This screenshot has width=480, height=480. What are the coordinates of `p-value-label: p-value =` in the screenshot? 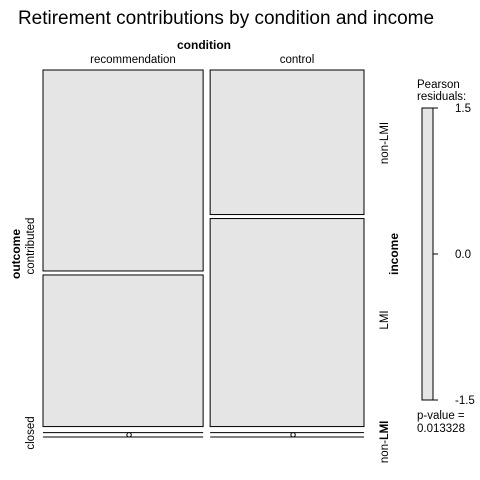 It's located at (441, 416).